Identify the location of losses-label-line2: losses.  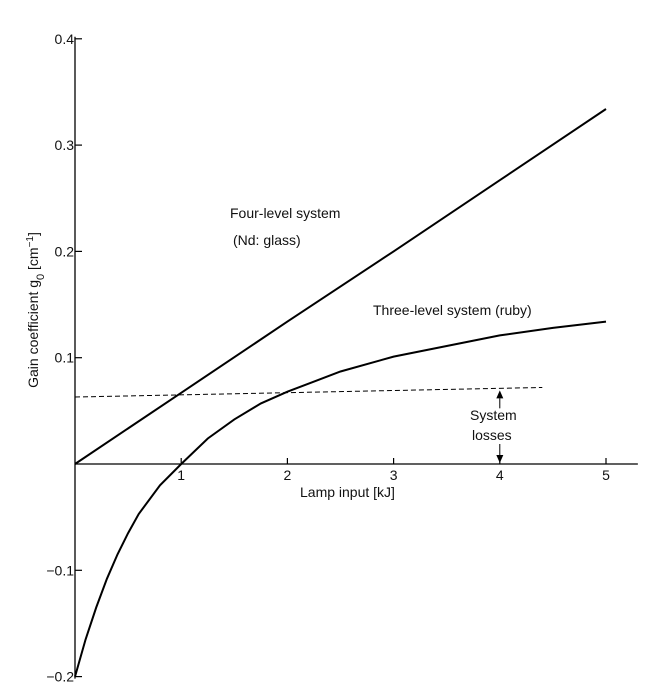
(492, 435).